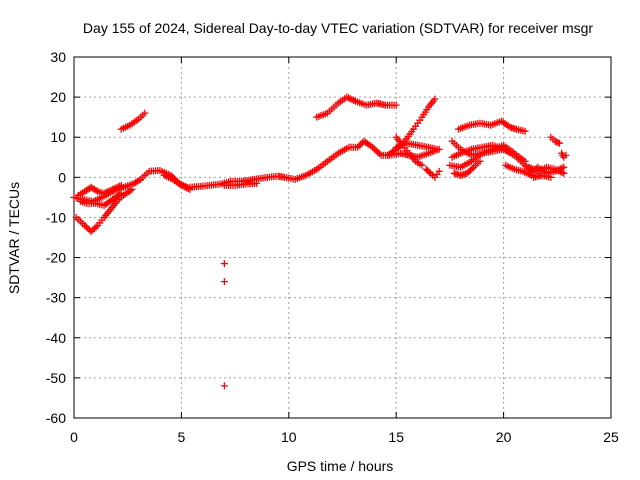 This screenshot has width=640, height=480. Describe the element at coordinates (182, 437) in the screenshot. I see `x-tick-label: 5` at that location.